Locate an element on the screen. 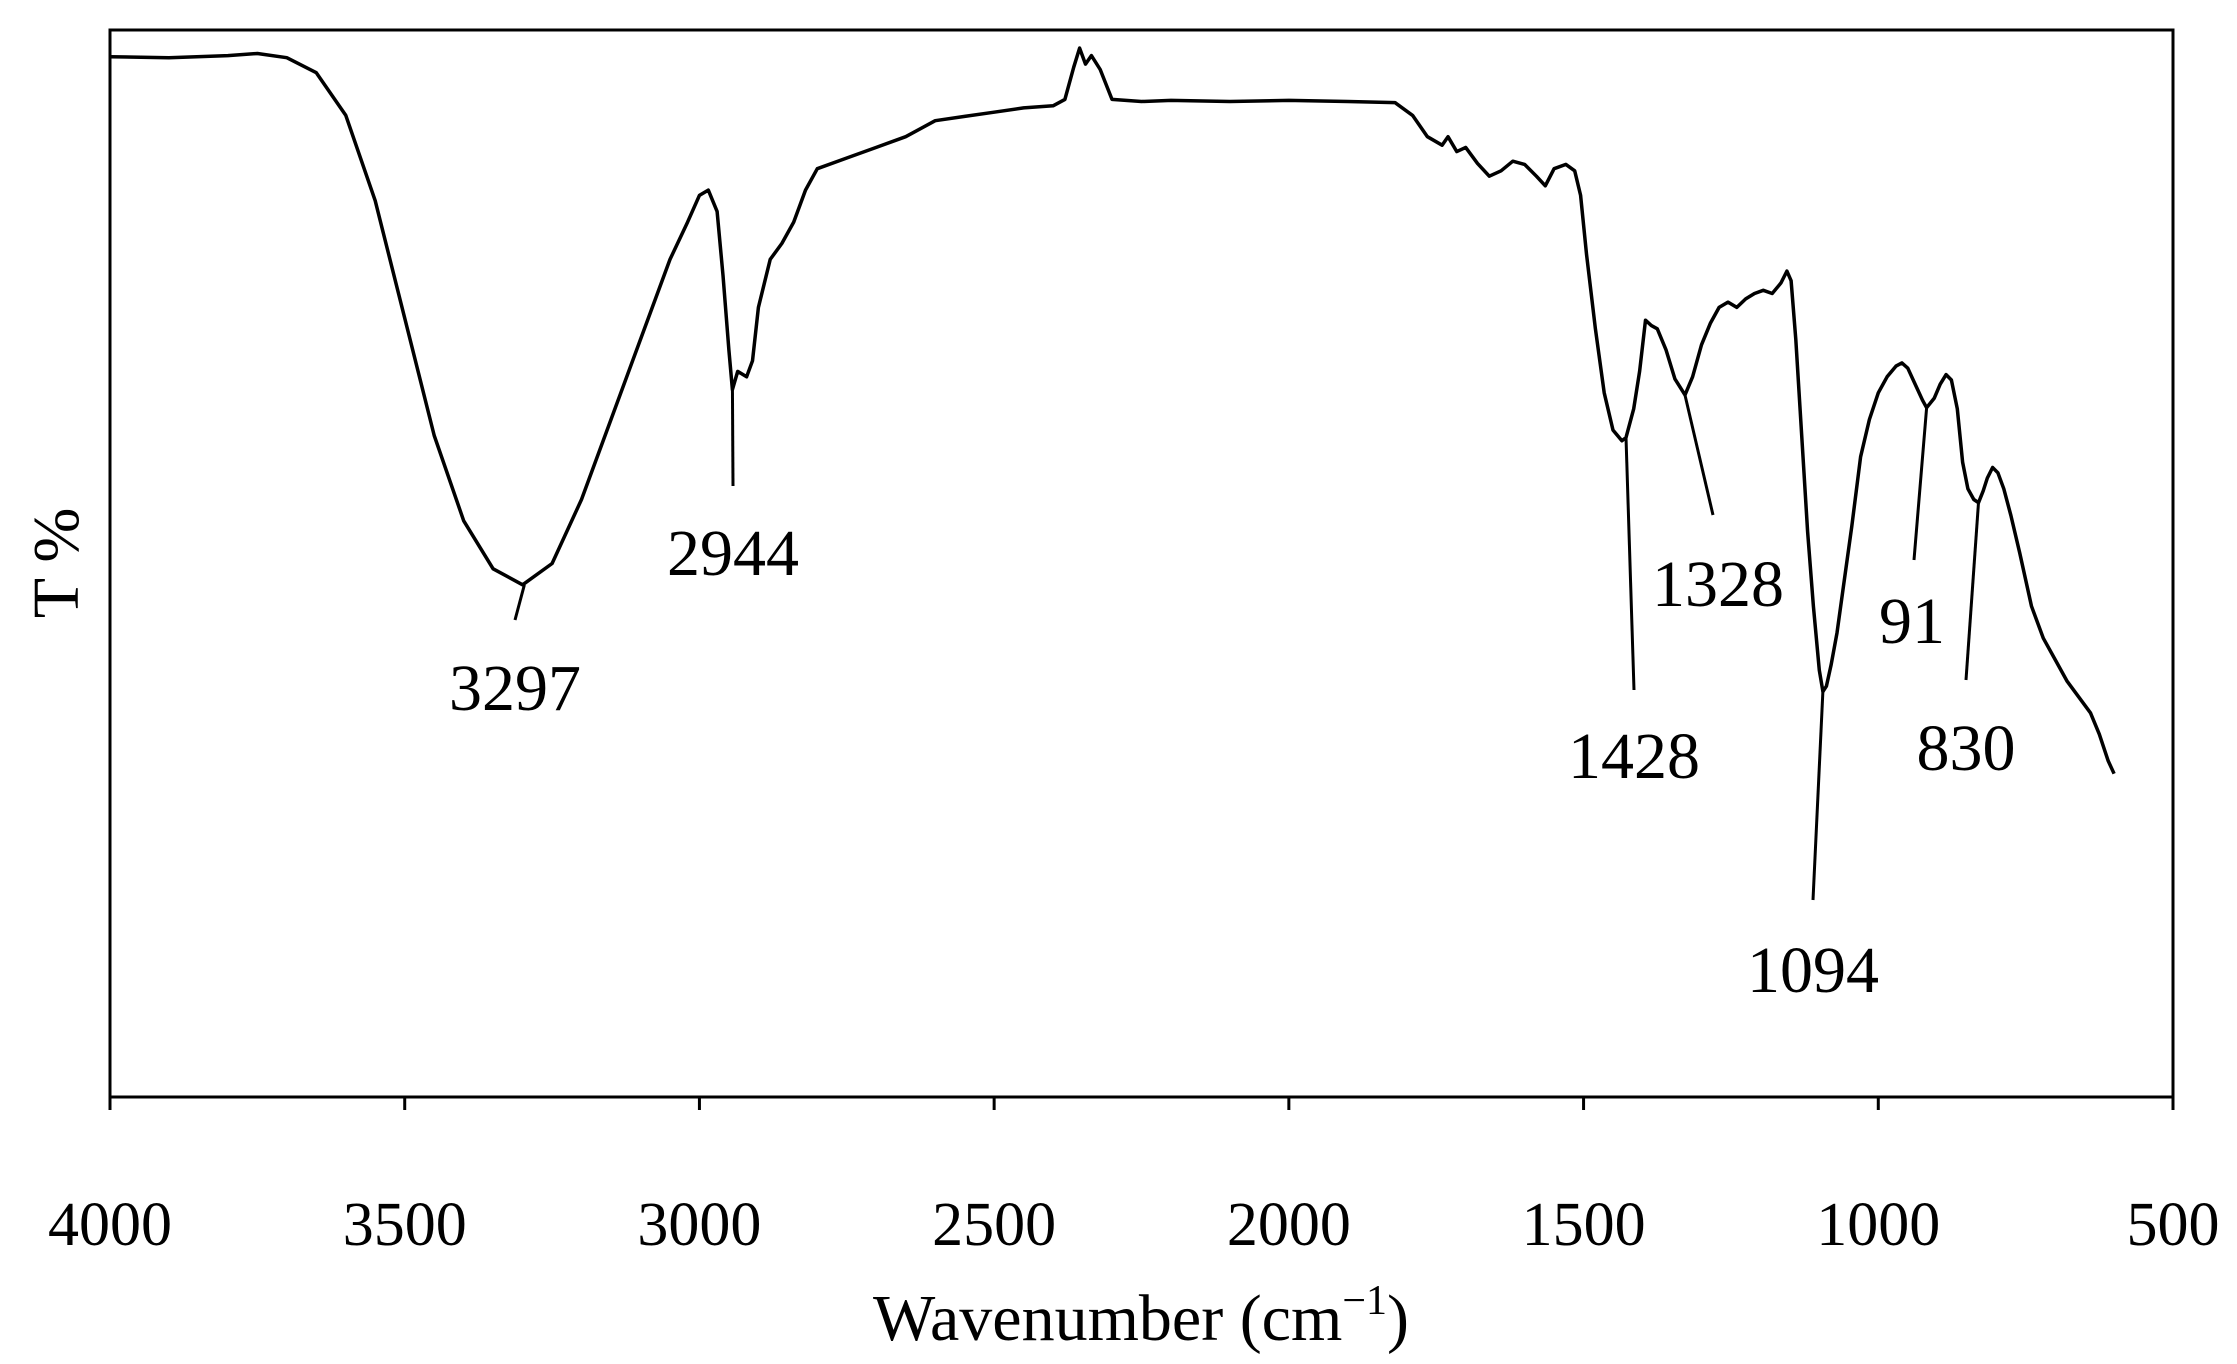 Image resolution: width=2237 pixels, height=1364 pixels. peak-label: 1328 is located at coordinates (1718, 584).